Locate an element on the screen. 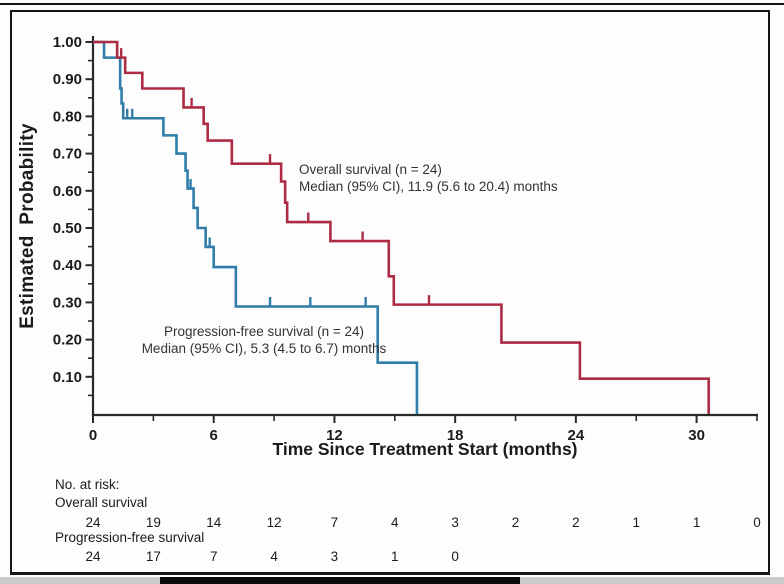  x-tick-label: 24 is located at coordinates (576, 435).